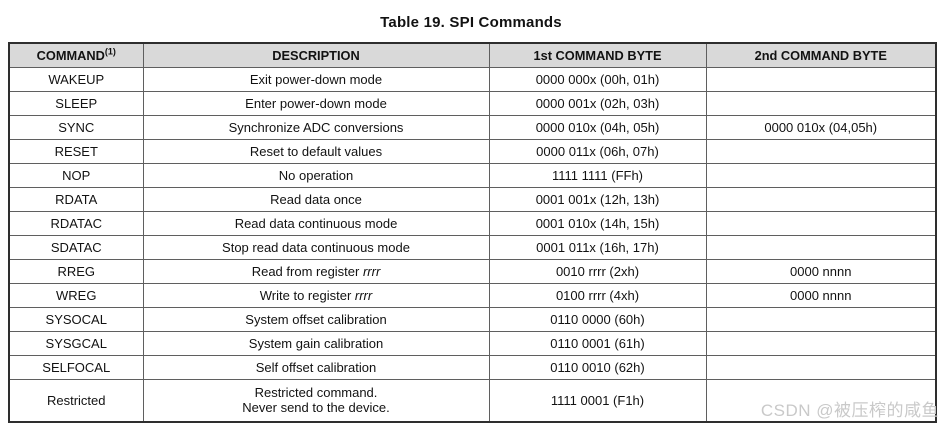  What do you see at coordinates (597, 319) in the screenshot?
I see `byte1-cell: 0110 0000 (60h)` at bounding box center [597, 319].